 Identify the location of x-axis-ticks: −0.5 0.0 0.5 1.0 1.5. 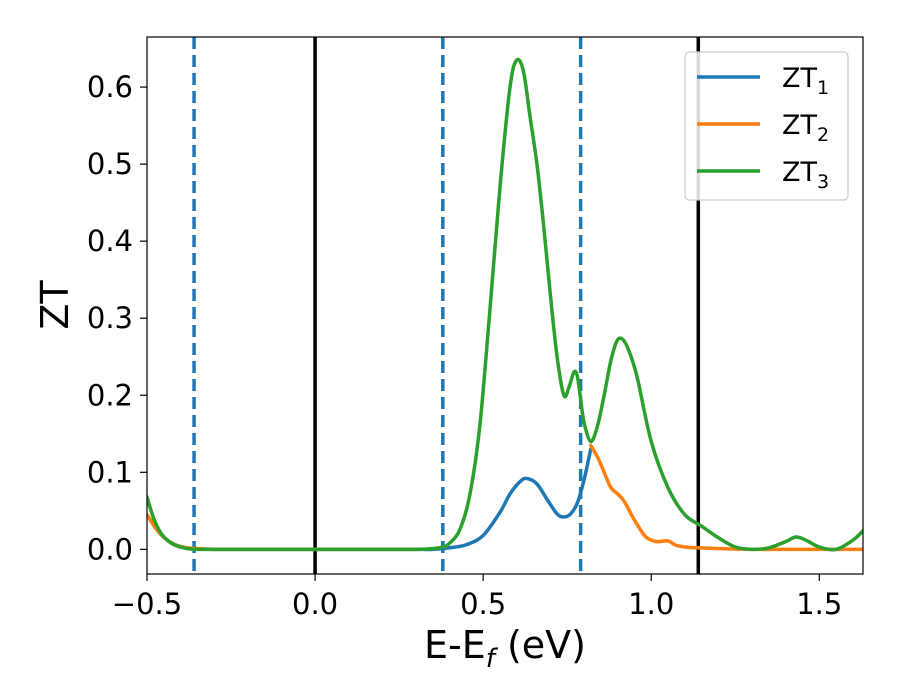
(477, 597).